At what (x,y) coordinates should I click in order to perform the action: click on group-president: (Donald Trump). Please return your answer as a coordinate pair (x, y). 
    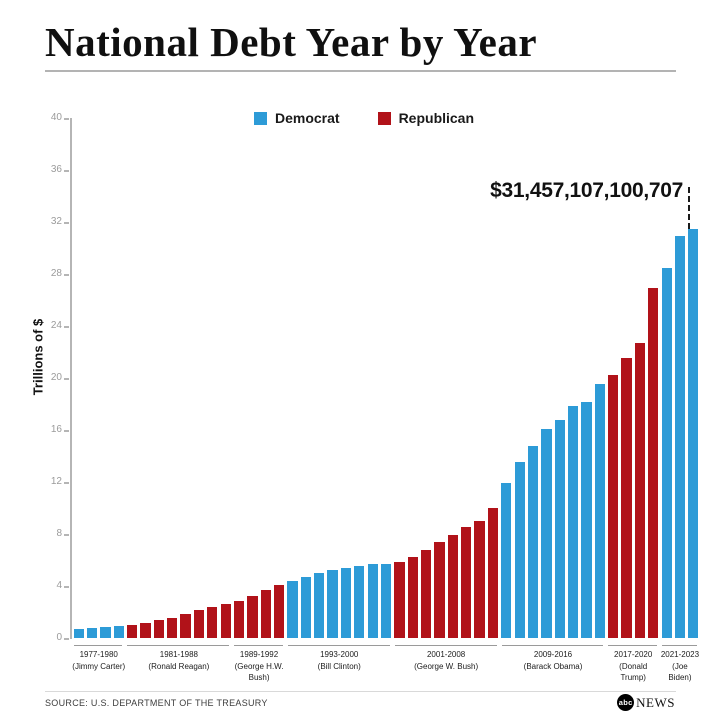
    Looking at the image, I should click on (633, 672).